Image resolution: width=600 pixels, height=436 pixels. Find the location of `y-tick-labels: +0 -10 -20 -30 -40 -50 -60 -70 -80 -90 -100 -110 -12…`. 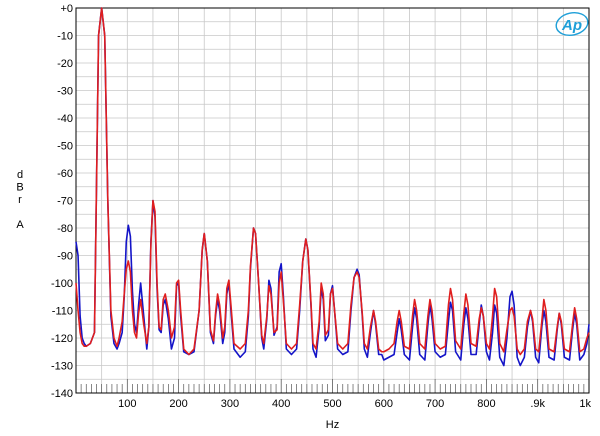

y-tick-labels: +0 -10 -20 -30 -40 -50 -60 -70 -80 -90 -100 -110 -12… is located at coordinates (62, 201).